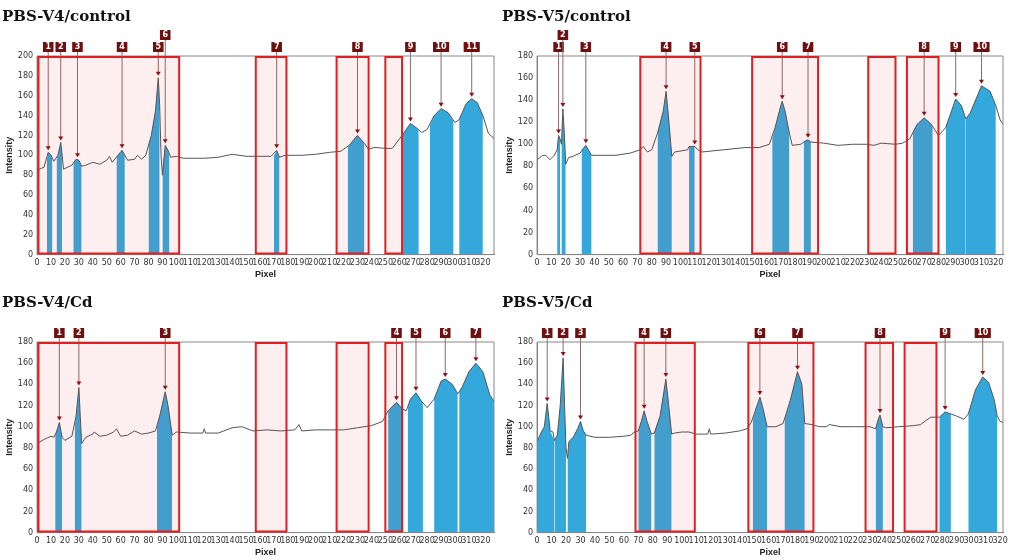  I want to click on y-tick-label: 140, so click(525, 100).